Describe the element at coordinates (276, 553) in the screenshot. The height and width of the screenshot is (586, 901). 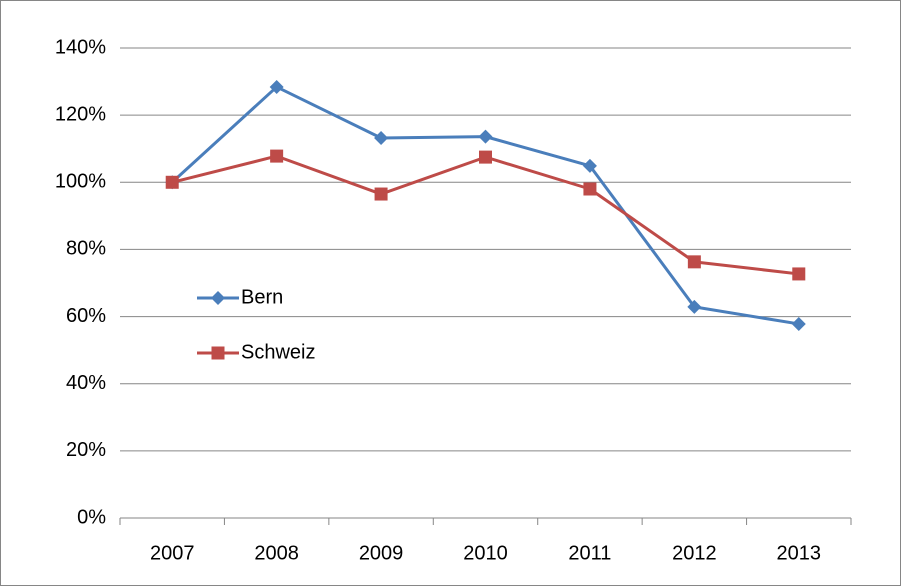
I see `x-tick-label: 2008` at that location.